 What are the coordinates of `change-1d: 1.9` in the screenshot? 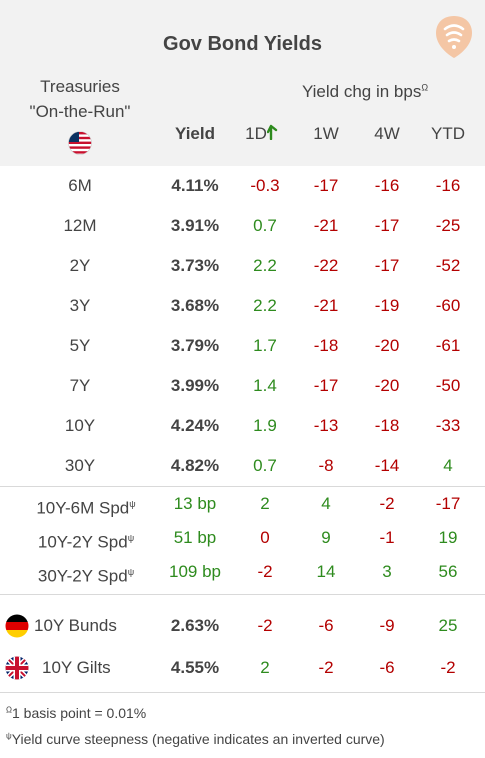 It's located at (265, 425).